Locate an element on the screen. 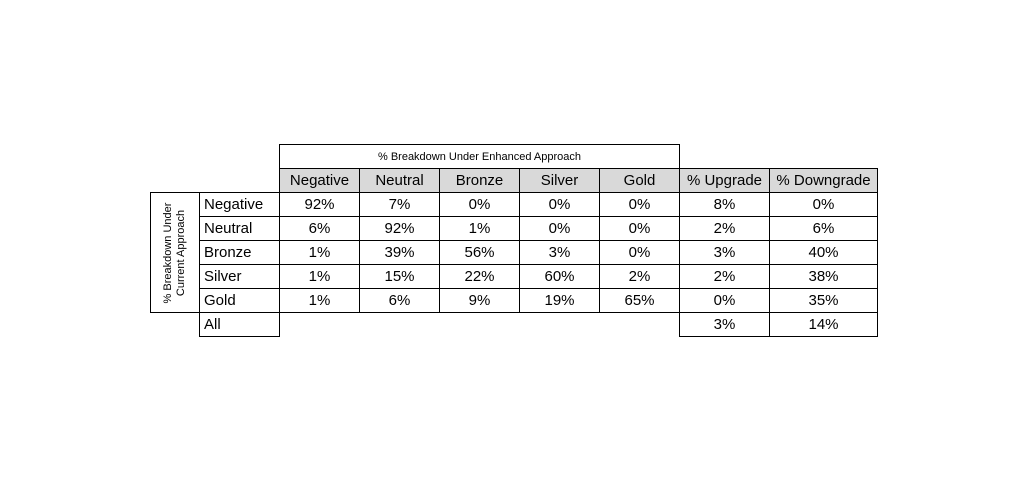 The width and height of the screenshot is (1029, 493). column-header: % Upgrade is located at coordinates (724, 180).